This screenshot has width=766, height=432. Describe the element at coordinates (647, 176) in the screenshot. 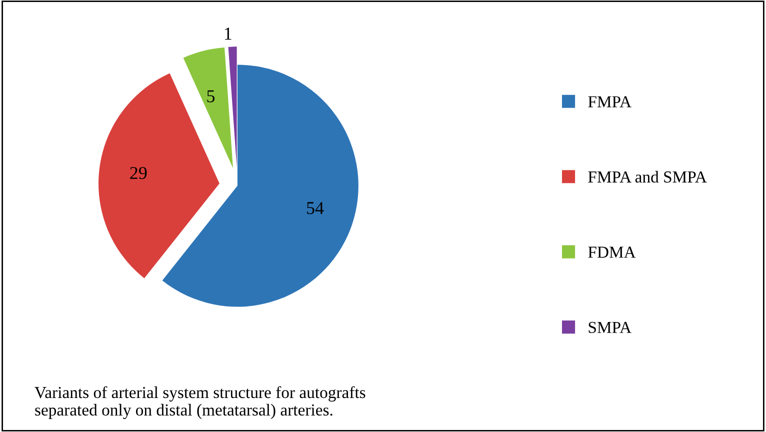

I see `legend-label: FMPA and SMPA` at that location.